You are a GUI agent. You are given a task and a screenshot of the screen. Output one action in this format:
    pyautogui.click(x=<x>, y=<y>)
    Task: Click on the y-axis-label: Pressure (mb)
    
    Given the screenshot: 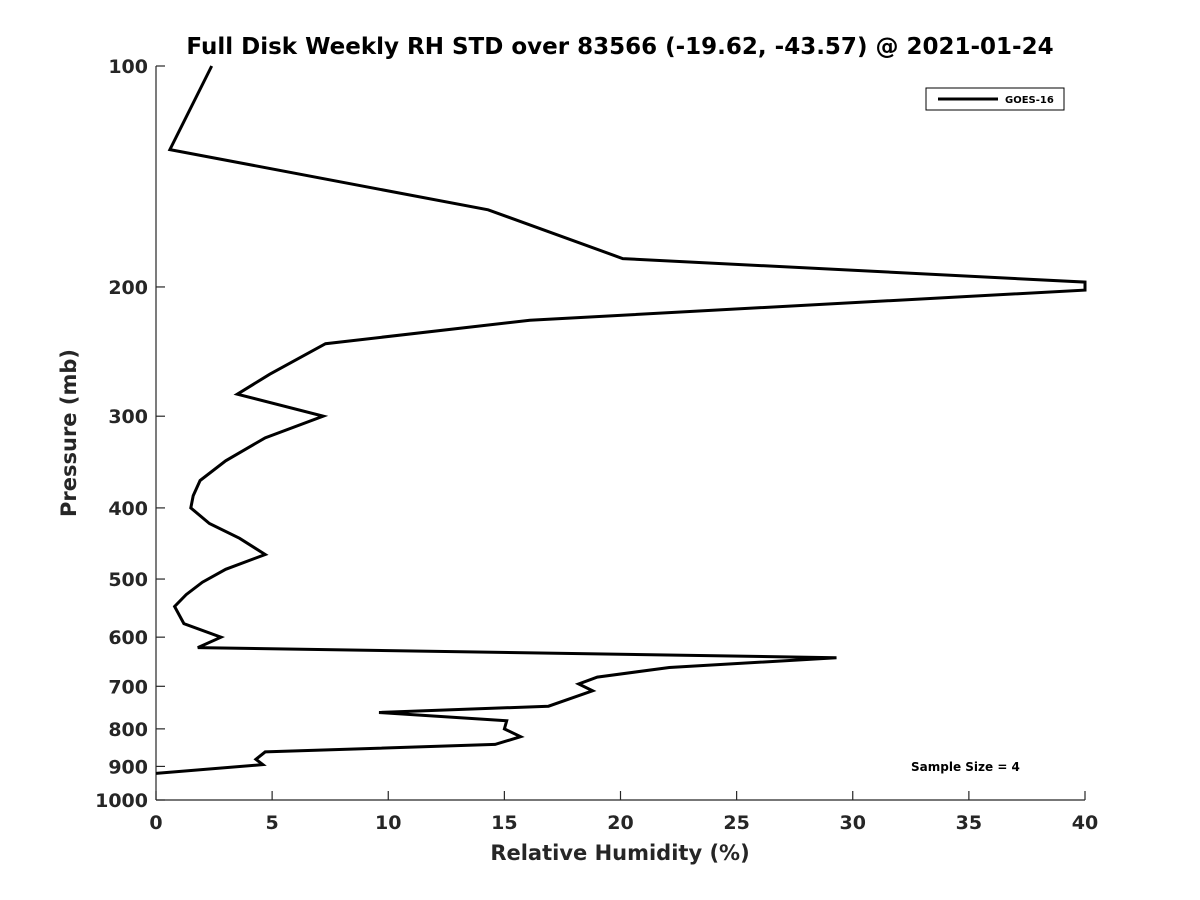 What is the action you would take?
    pyautogui.click(x=69, y=433)
    